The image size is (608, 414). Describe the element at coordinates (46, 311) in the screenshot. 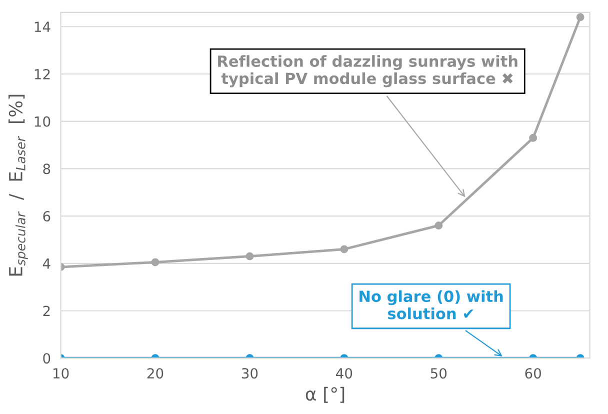

I see `y-tick-label: 2` at that location.